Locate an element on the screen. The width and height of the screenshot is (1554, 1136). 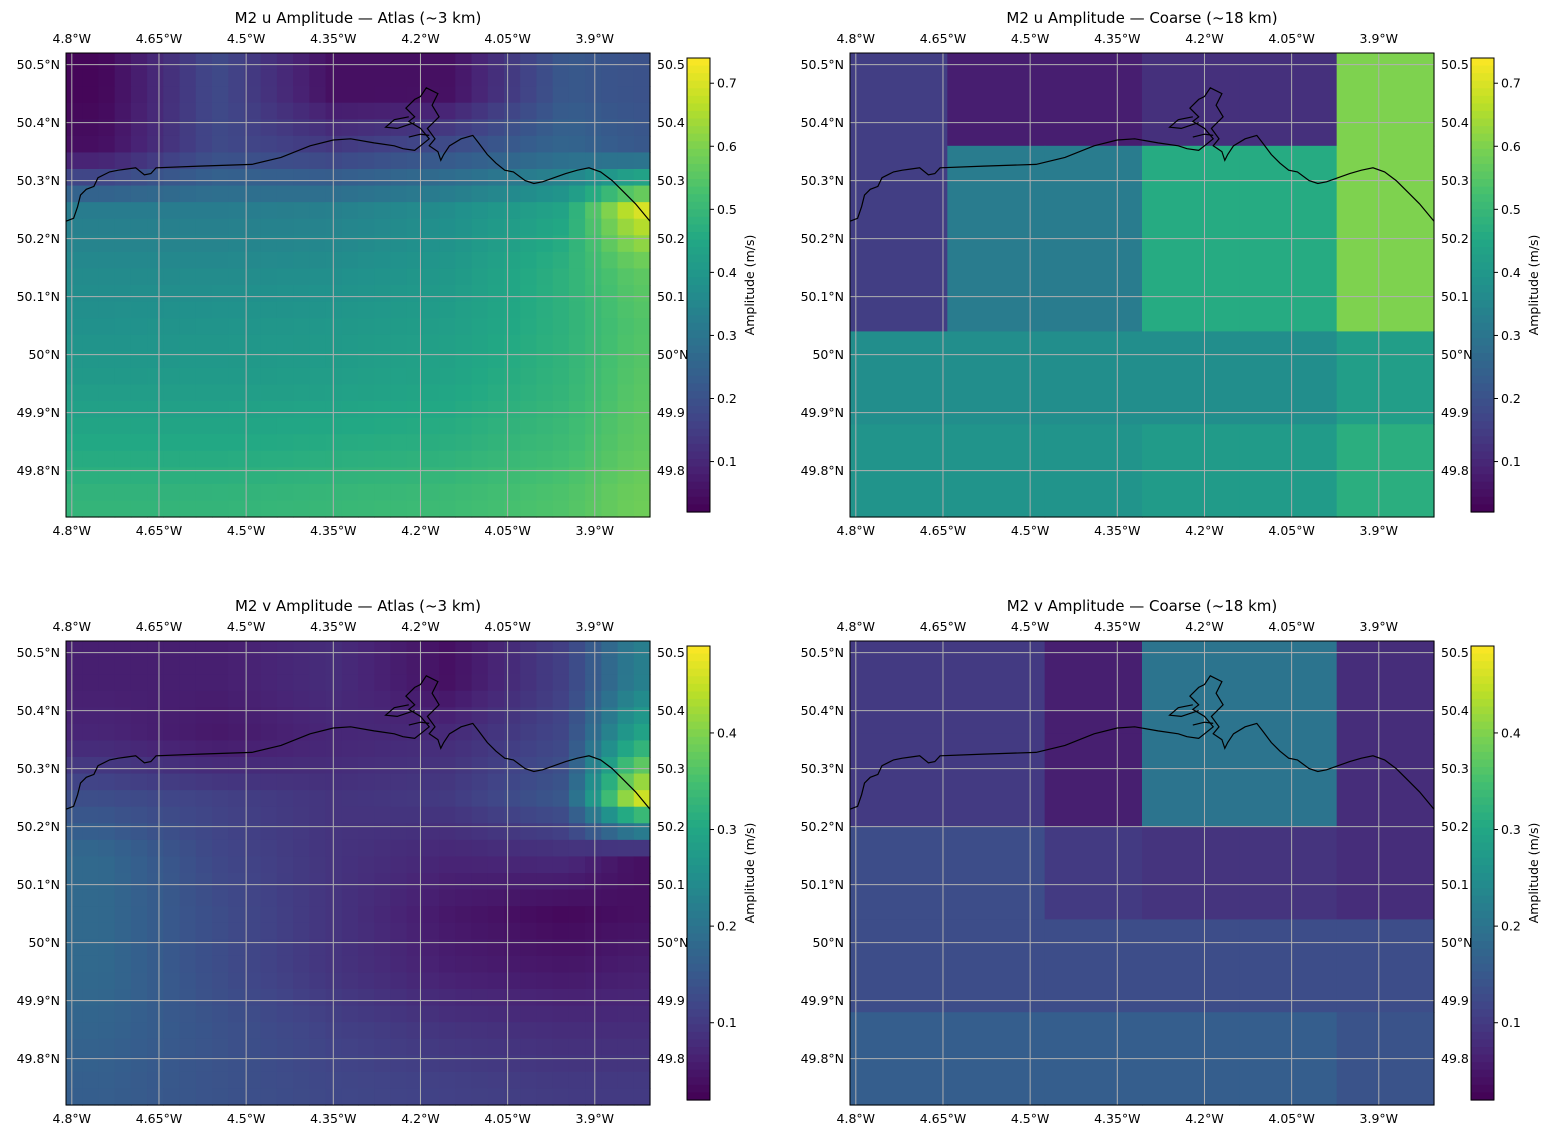
lat-tick-label-left: 49.9°N is located at coordinates (38, 412).